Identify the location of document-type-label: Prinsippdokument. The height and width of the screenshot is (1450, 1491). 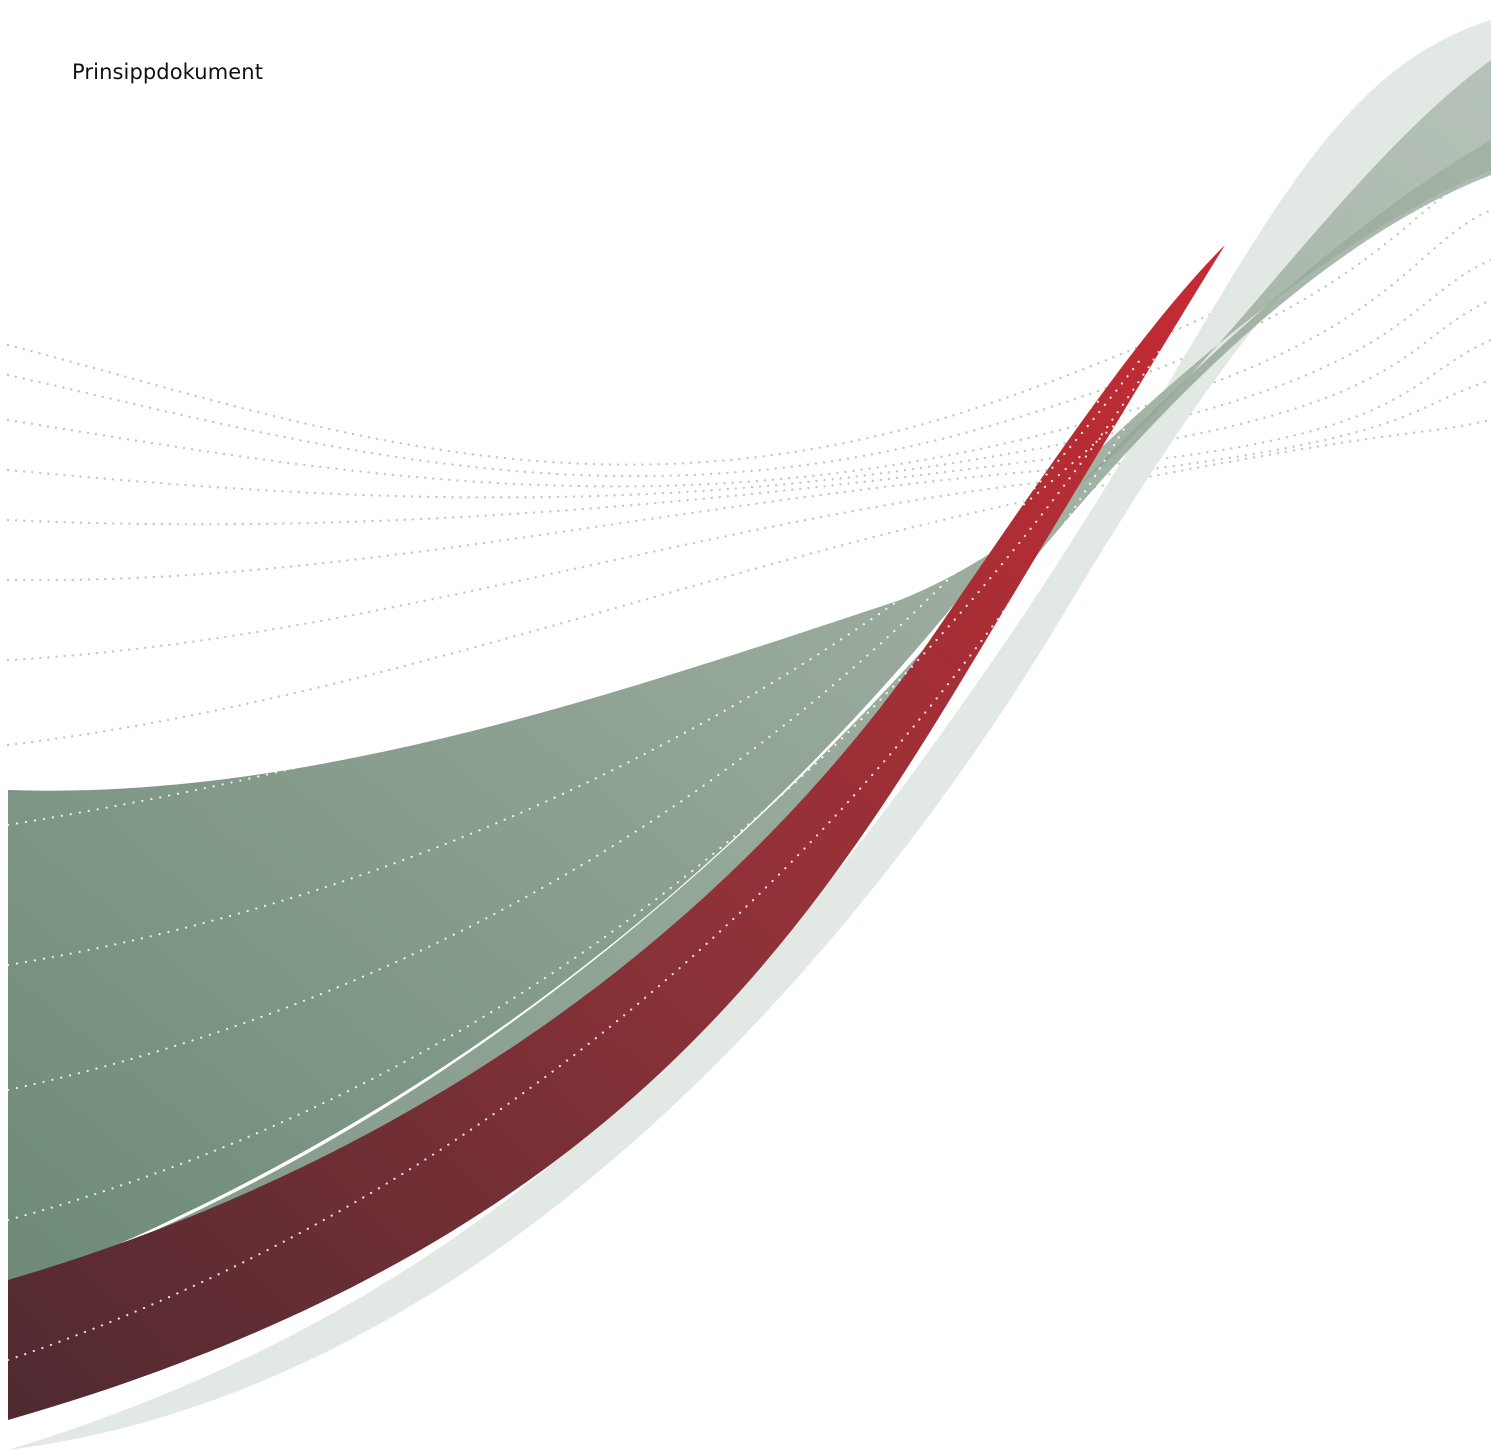
(168, 72).